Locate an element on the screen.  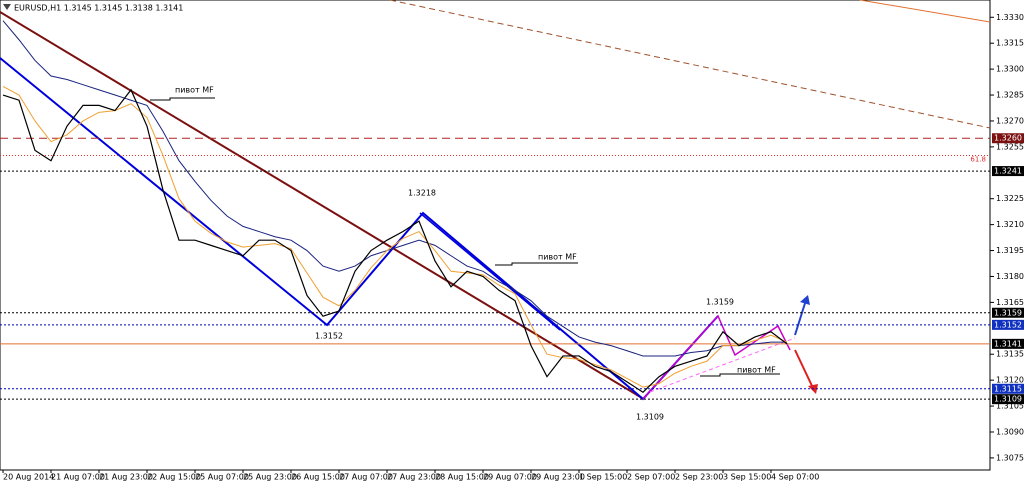
y-tick-label: 1.3165 is located at coordinates (1010, 302).